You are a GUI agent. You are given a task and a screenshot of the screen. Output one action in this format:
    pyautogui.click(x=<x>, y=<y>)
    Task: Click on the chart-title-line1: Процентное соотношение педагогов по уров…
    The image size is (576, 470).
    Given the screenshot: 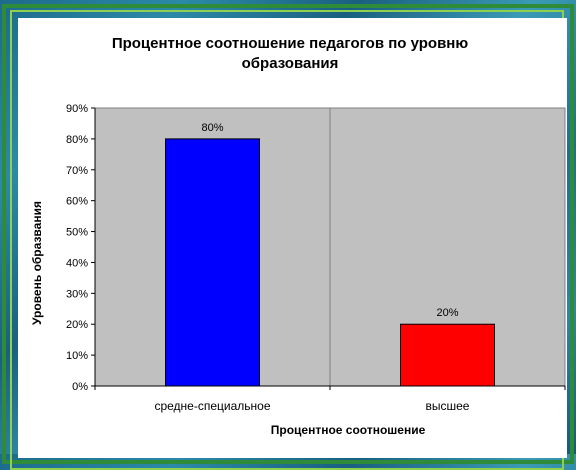 What is the action you would take?
    pyautogui.click(x=290, y=43)
    